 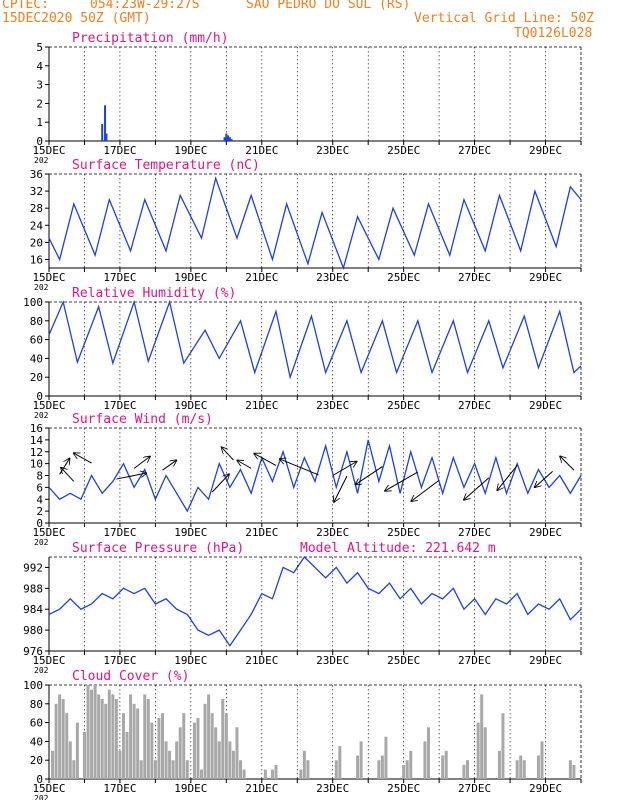 What do you see at coordinates (33, 685) in the screenshot?
I see `y-tick-label: 100` at bounding box center [33, 685].